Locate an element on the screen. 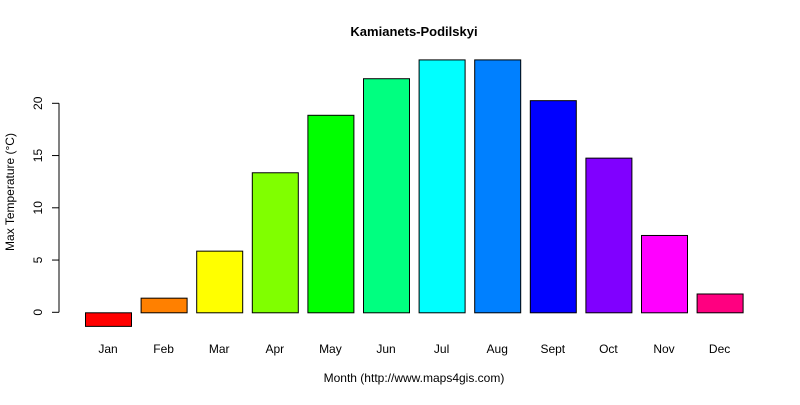 The height and width of the screenshot is (405, 800). x-tick-label: Jun is located at coordinates (385, 349).